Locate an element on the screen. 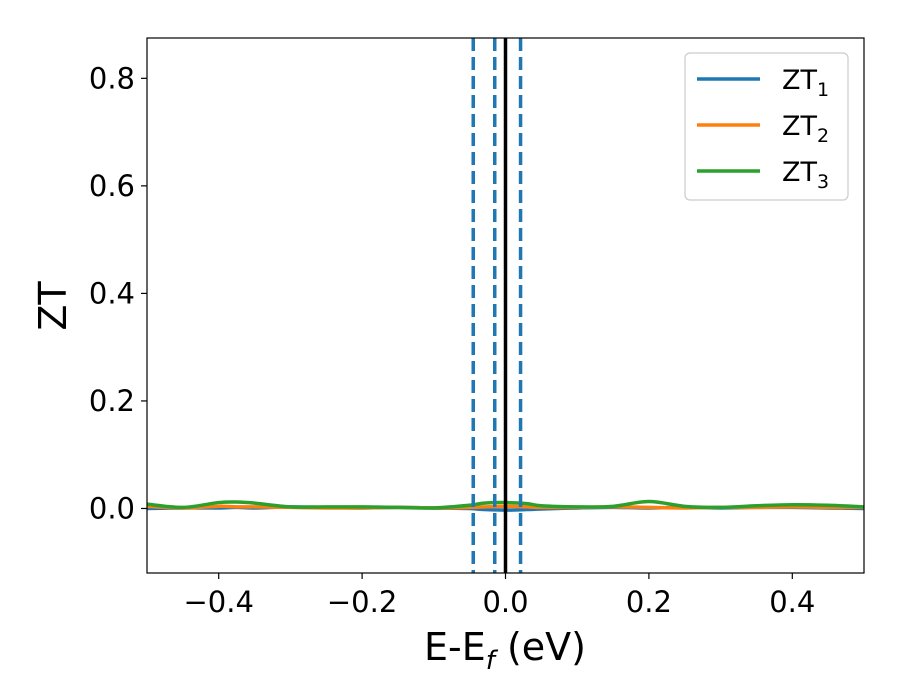  legend: ZT1 ZT2 ZT3 is located at coordinates (766, 126).